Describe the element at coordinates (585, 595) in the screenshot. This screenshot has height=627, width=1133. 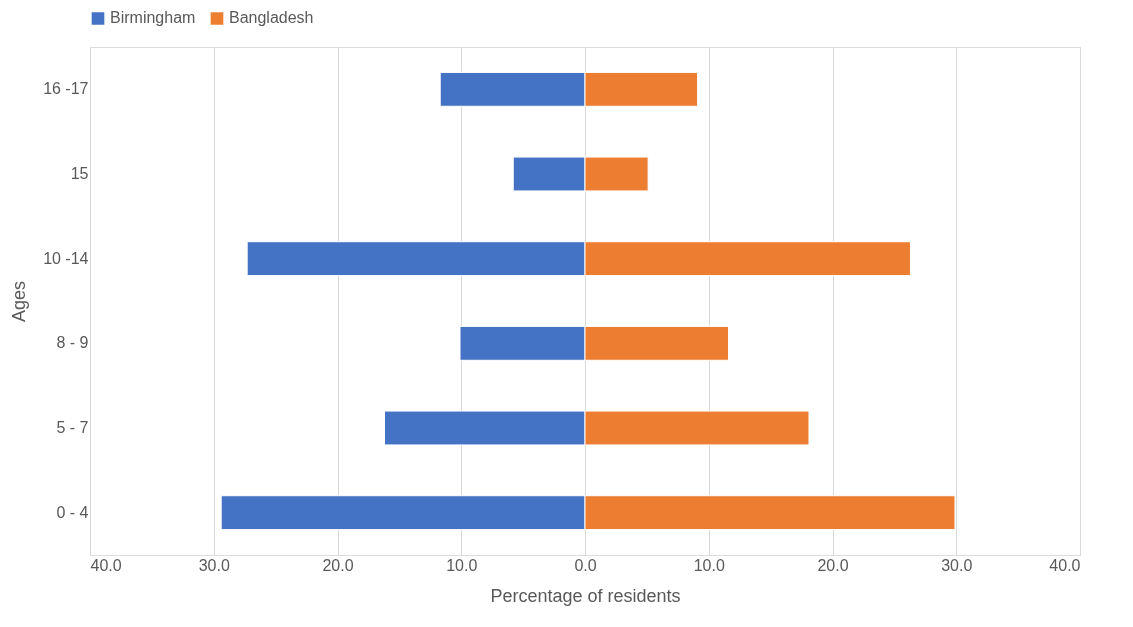
I see `x-axis-title: Percentage of residents` at that location.